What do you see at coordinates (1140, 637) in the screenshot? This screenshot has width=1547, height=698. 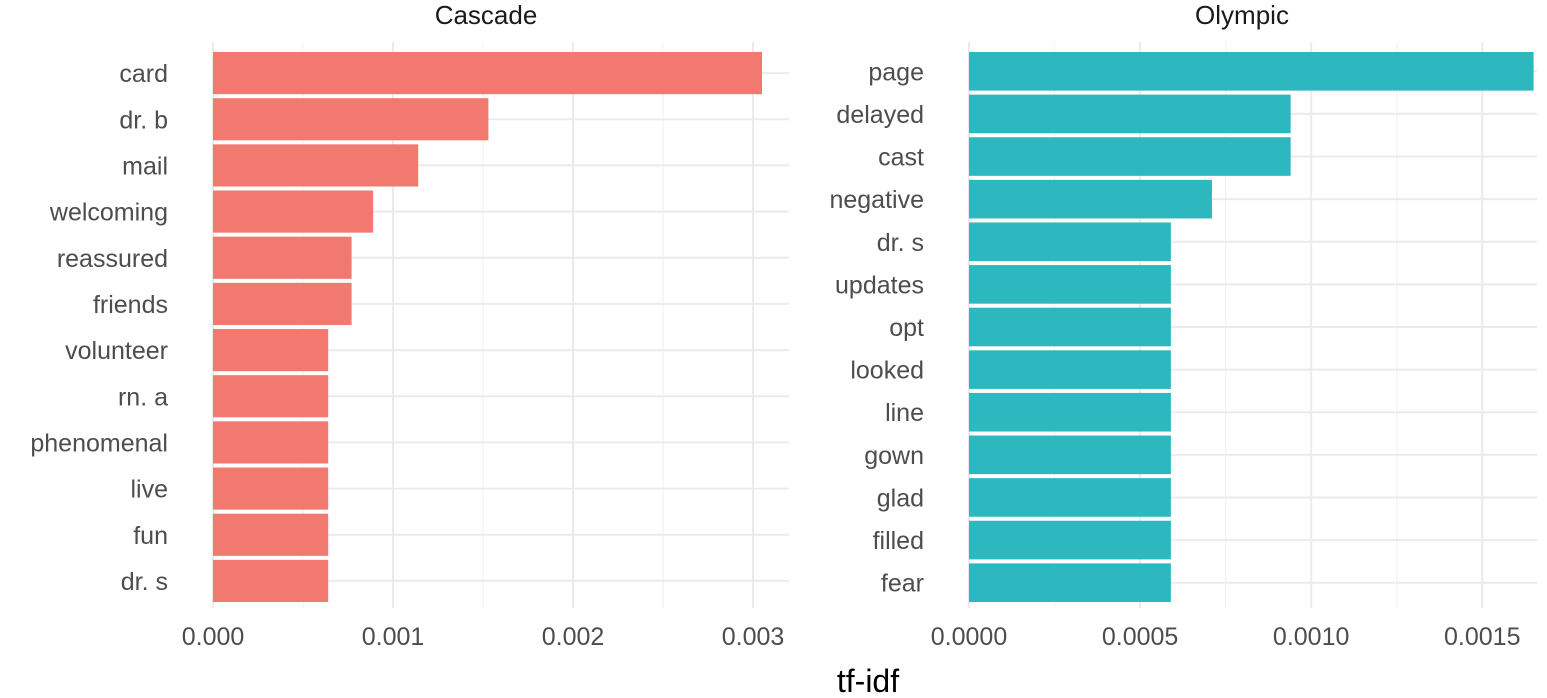 I see `olympic-x-tick-label: 0.0005` at bounding box center [1140, 637].